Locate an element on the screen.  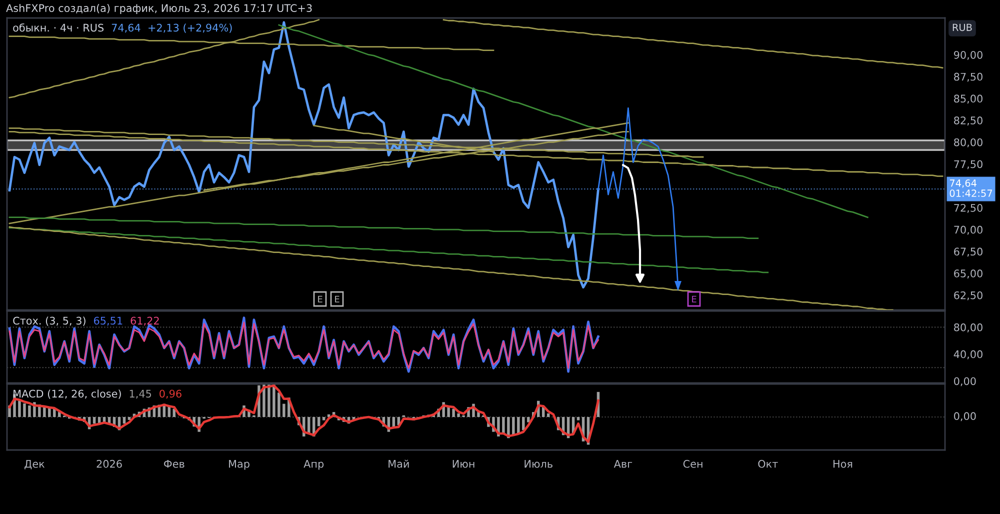
annotation: 0,96 is located at coordinates (171, 394).